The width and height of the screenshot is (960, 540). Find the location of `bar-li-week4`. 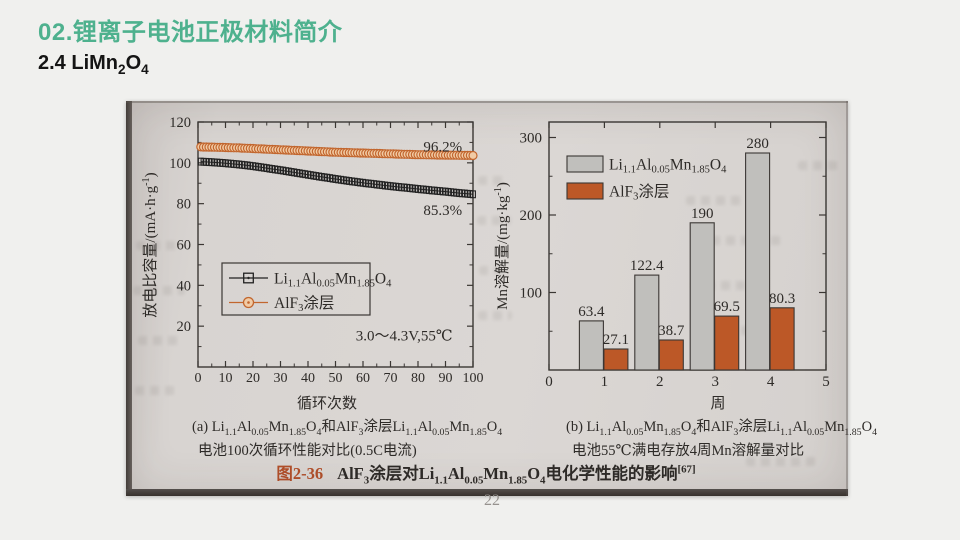

bar-li-week4 is located at coordinates (758, 261).